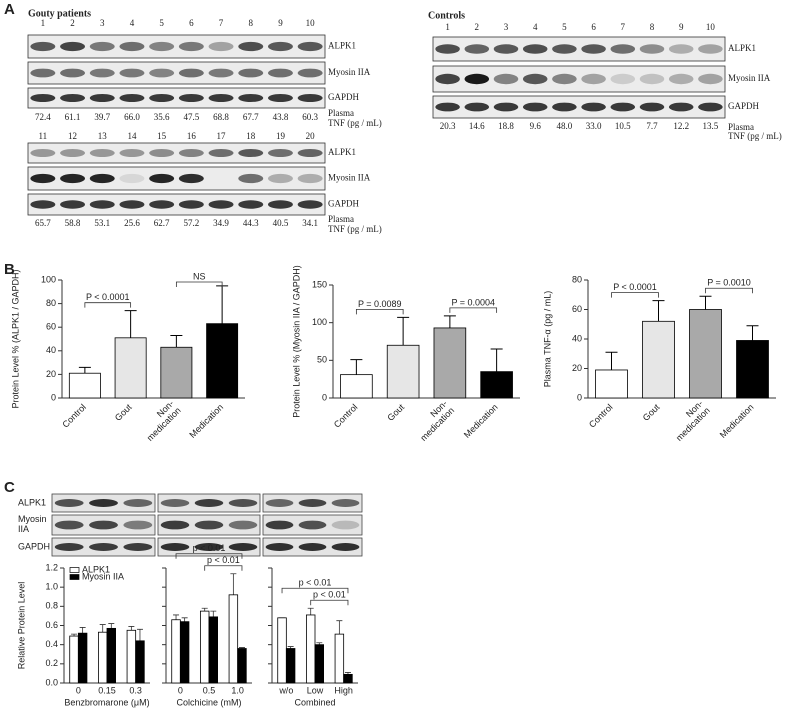 The image size is (787, 712). Describe the element at coordinates (737, 421) in the screenshot. I see `x-tick-label: Medication` at that location.